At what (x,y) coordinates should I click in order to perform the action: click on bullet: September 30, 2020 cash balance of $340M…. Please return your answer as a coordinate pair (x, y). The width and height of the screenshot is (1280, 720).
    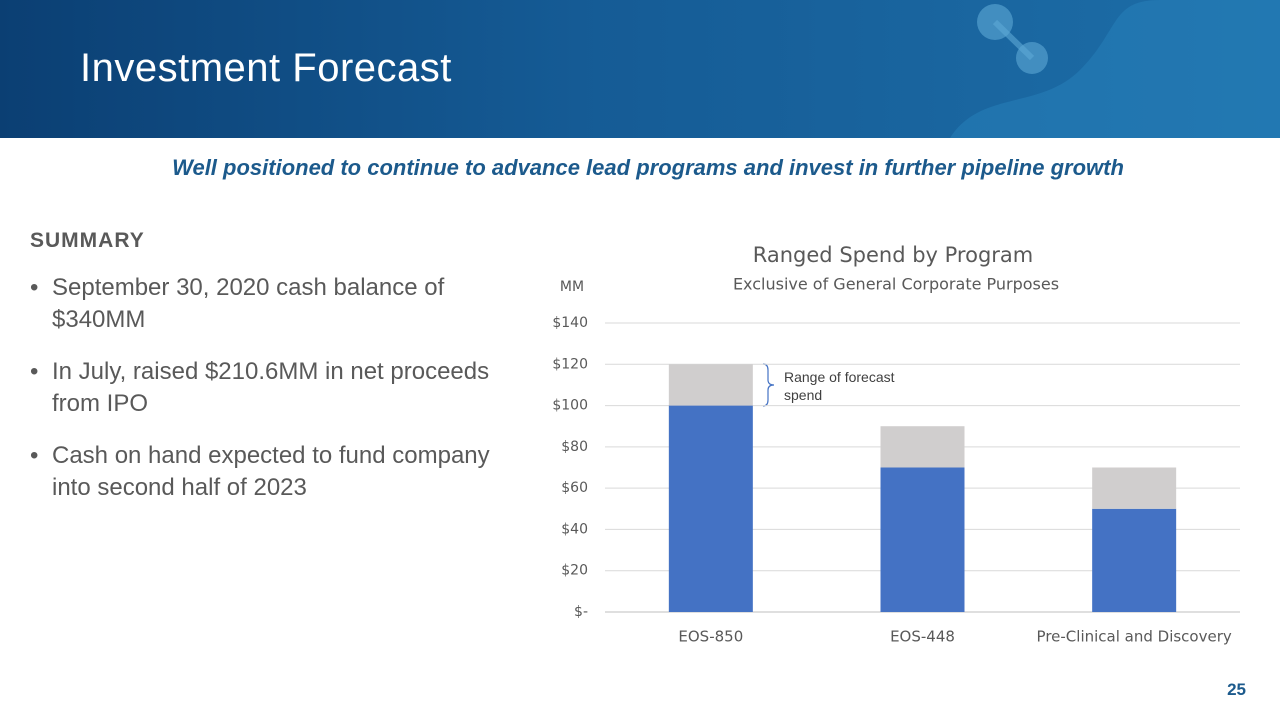
    Looking at the image, I should click on (270, 304).